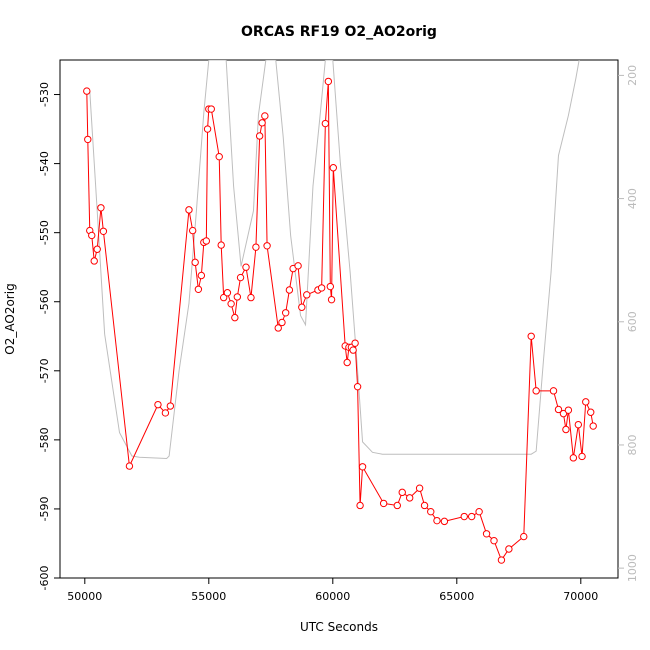 This screenshot has height=650, width=650. What do you see at coordinates (580, 596) in the screenshot?
I see `x-tick-label: 70000` at bounding box center [580, 596].